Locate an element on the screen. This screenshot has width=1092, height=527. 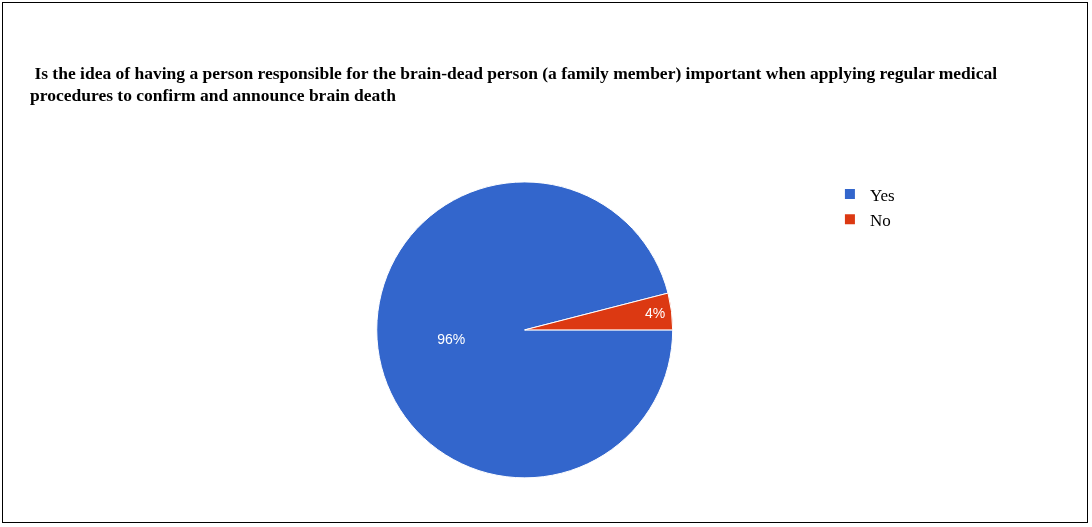
data-label: 4% is located at coordinates (655, 313).